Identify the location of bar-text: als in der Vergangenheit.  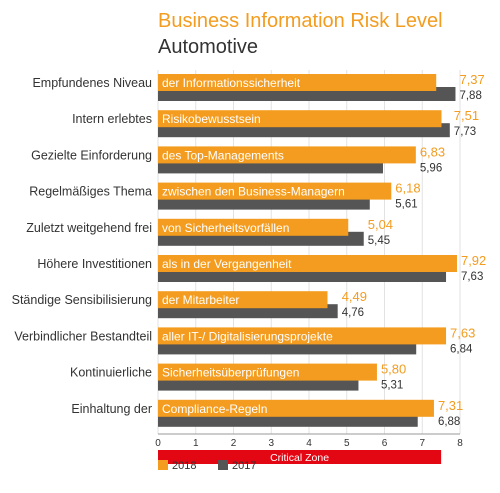
(227, 264).